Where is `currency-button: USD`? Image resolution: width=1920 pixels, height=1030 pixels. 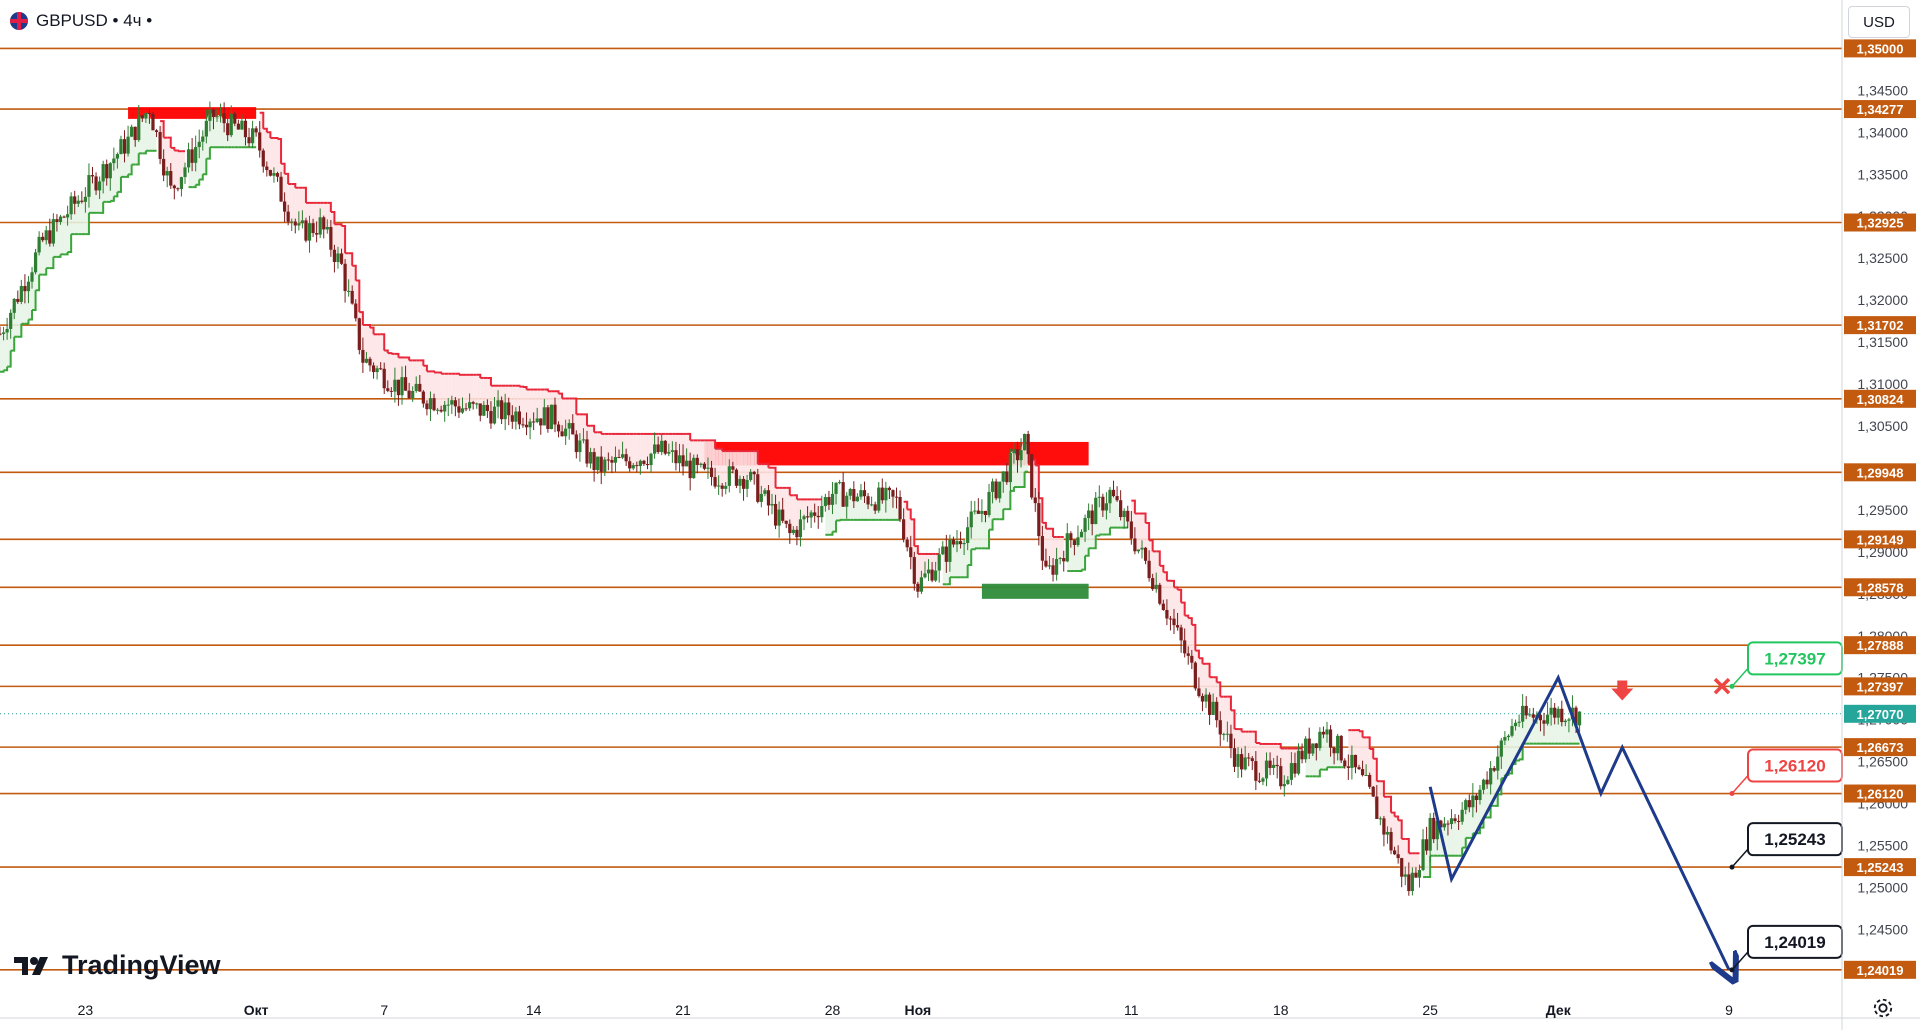 currency-button: USD is located at coordinates (1879, 22).